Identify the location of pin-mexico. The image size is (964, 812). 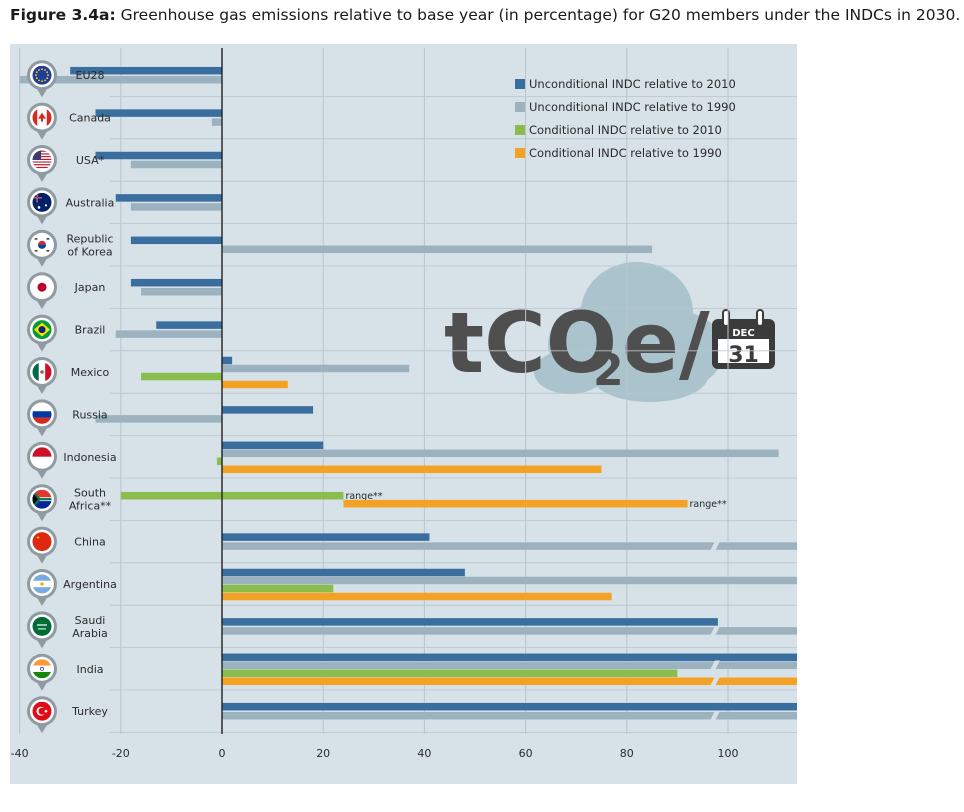
(42, 375).